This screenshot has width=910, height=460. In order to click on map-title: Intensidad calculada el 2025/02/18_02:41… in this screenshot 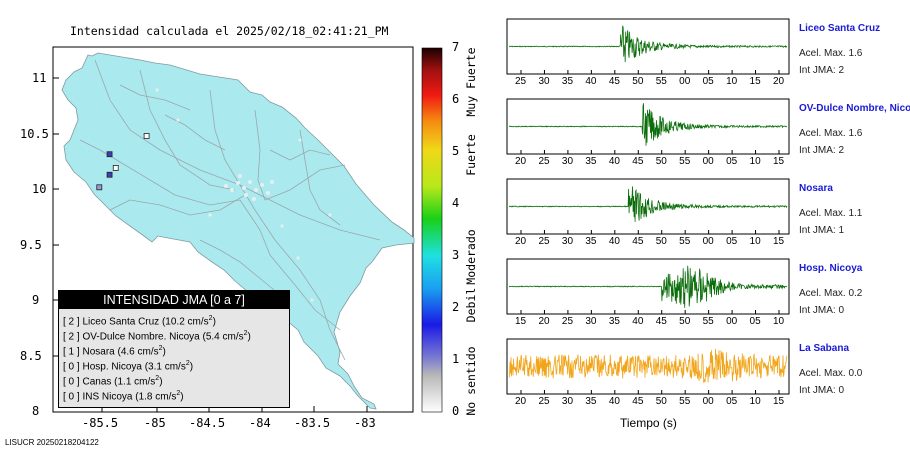, I will do `click(229, 31)`.